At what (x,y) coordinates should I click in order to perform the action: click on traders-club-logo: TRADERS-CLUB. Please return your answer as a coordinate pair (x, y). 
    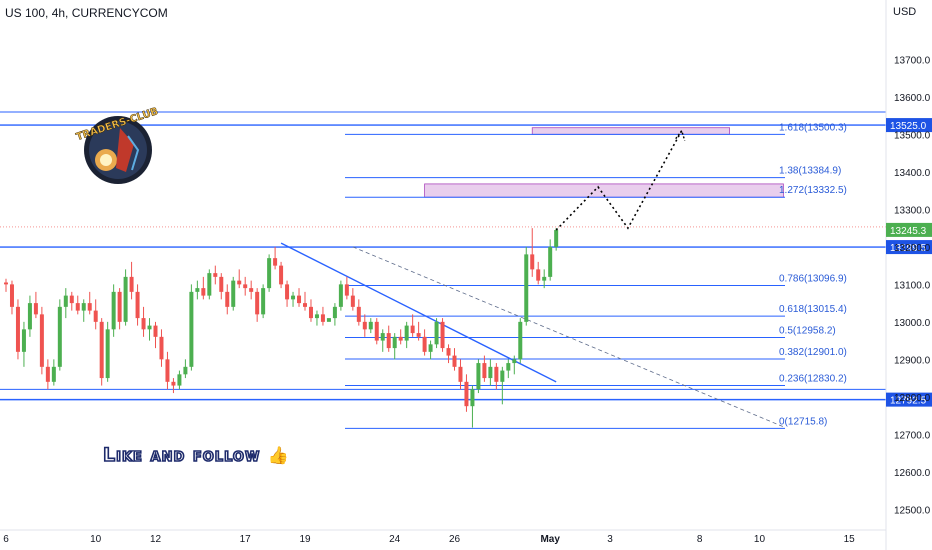
    Looking at the image, I should click on (117, 145).